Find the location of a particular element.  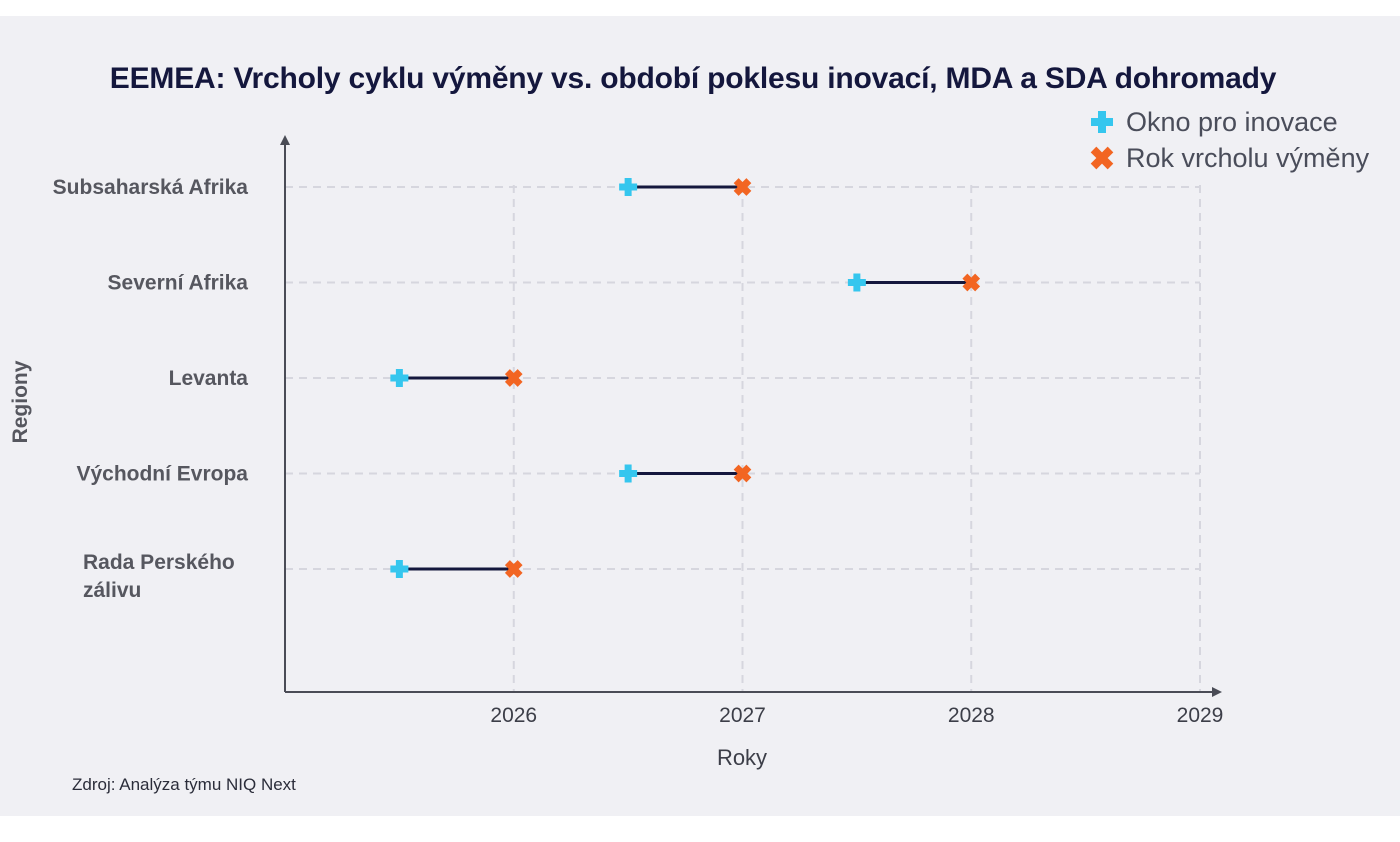

legend-label-window: Okno pro inovace is located at coordinates (1232, 121).